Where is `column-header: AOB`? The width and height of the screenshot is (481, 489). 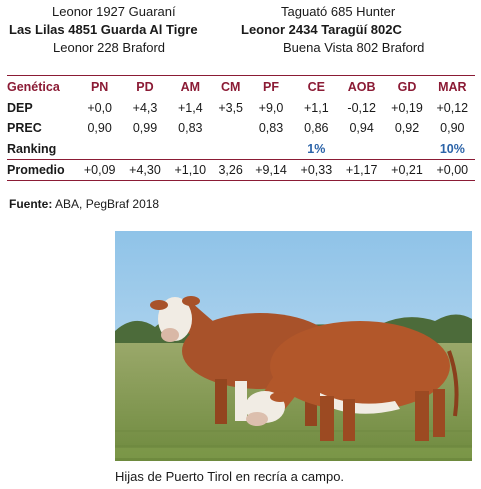 column-header: AOB is located at coordinates (362, 86).